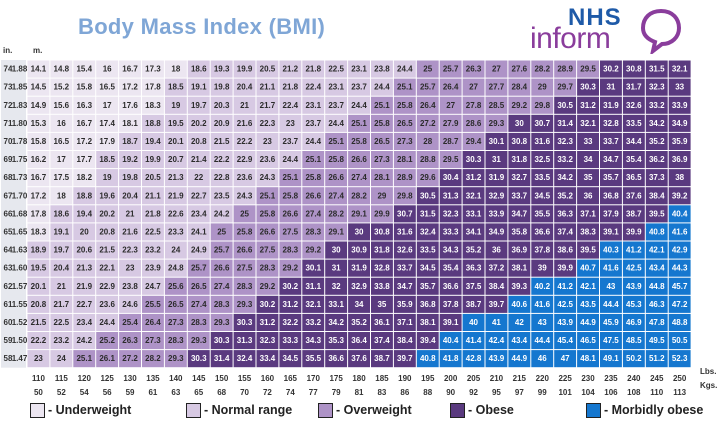 This screenshot has height=434, width=720. What do you see at coordinates (313, 87) in the screenshot?
I see `bmi-cell-value: 22.4` at bounding box center [313, 87].